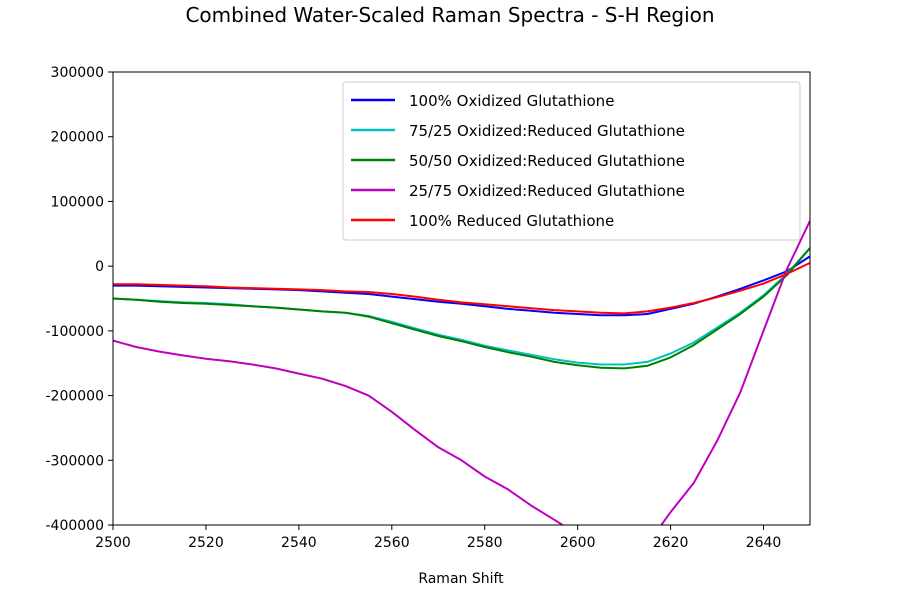  Describe the element at coordinates (485, 543) in the screenshot. I see `x-tick-label: 2580` at that location.